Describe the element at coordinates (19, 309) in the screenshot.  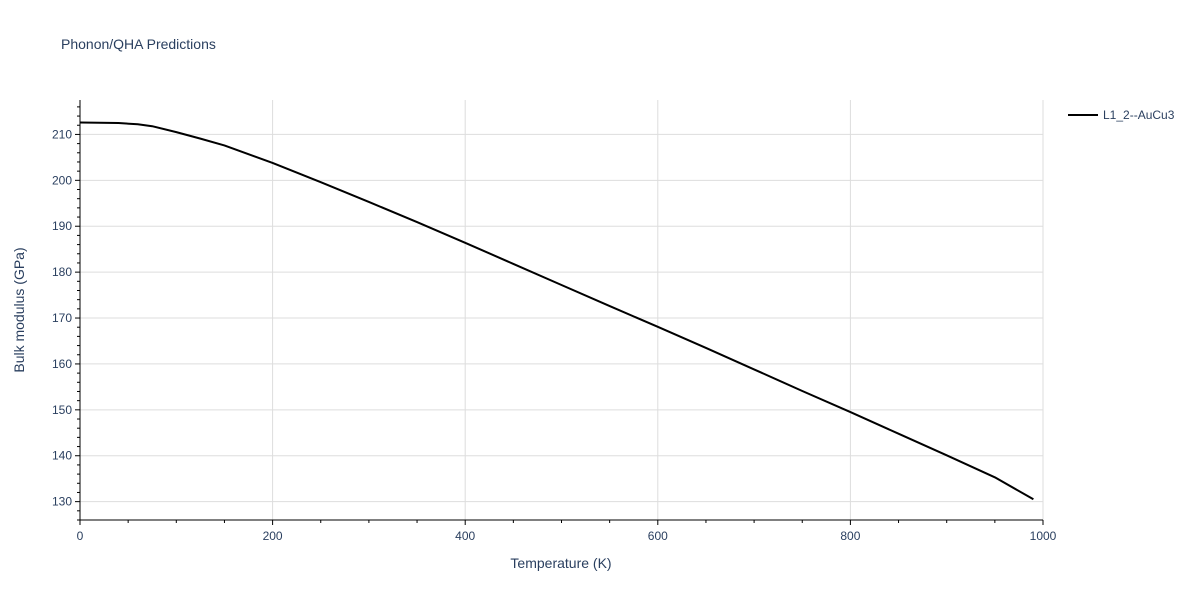
I see `y-axis-title: Bulk modulus (GPa)` at that location.